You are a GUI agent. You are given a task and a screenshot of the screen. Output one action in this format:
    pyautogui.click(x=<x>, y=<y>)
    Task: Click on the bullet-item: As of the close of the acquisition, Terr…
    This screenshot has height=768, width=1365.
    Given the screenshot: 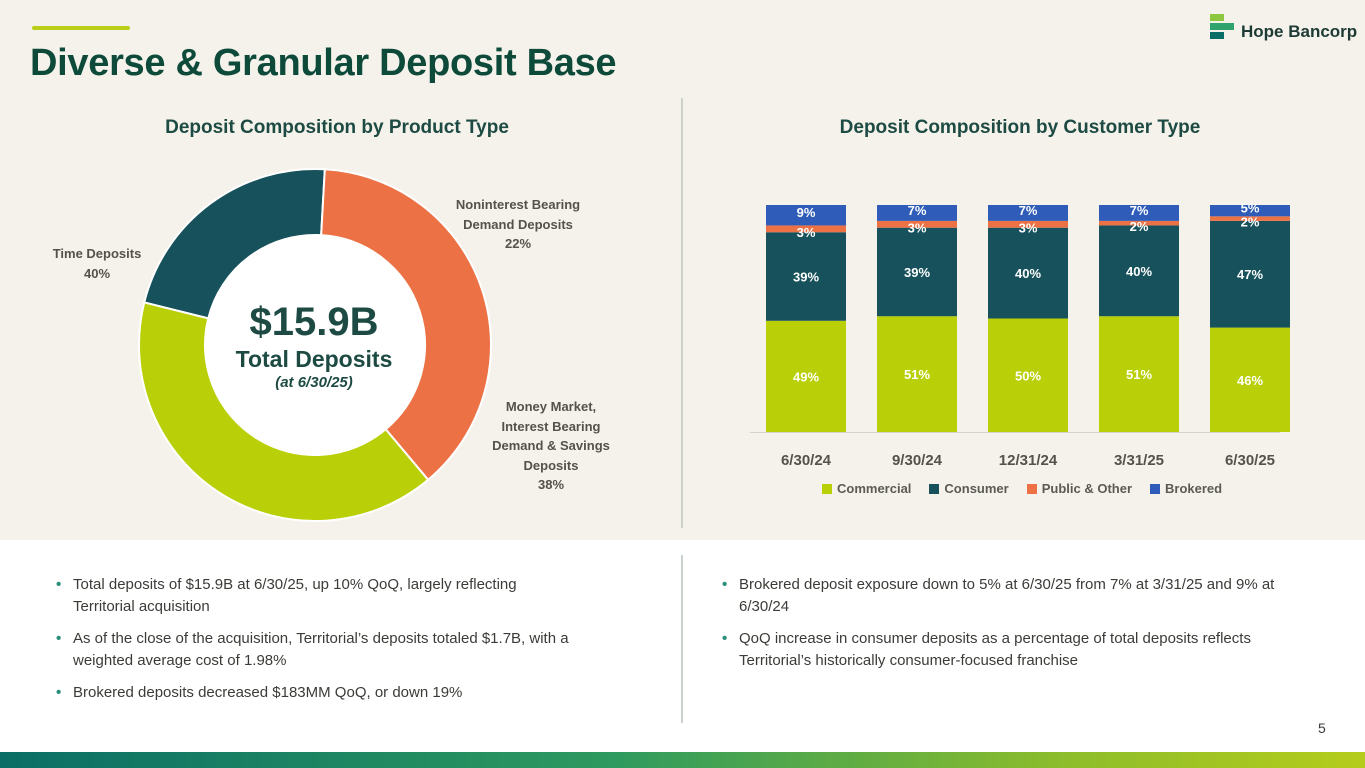 What is the action you would take?
    pyautogui.click(x=316, y=650)
    